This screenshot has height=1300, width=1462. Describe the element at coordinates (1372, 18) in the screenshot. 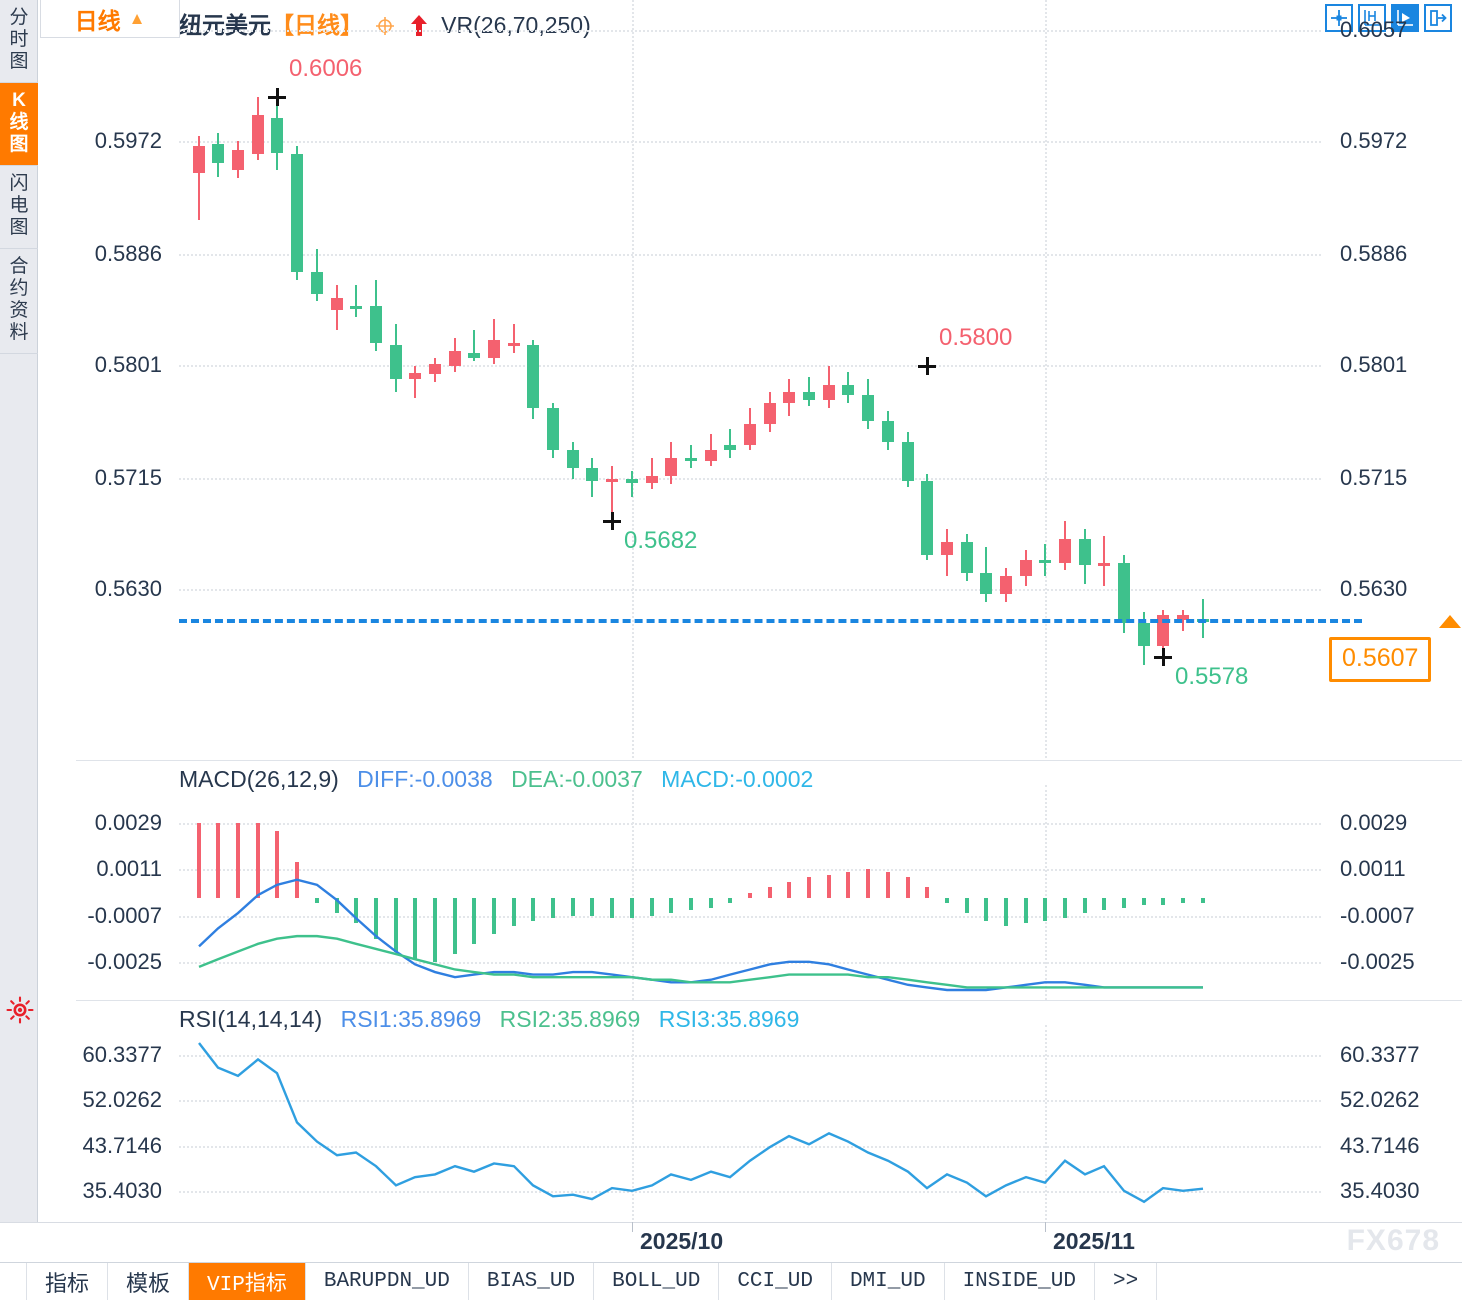

I see `axis-measure-icon` at that location.